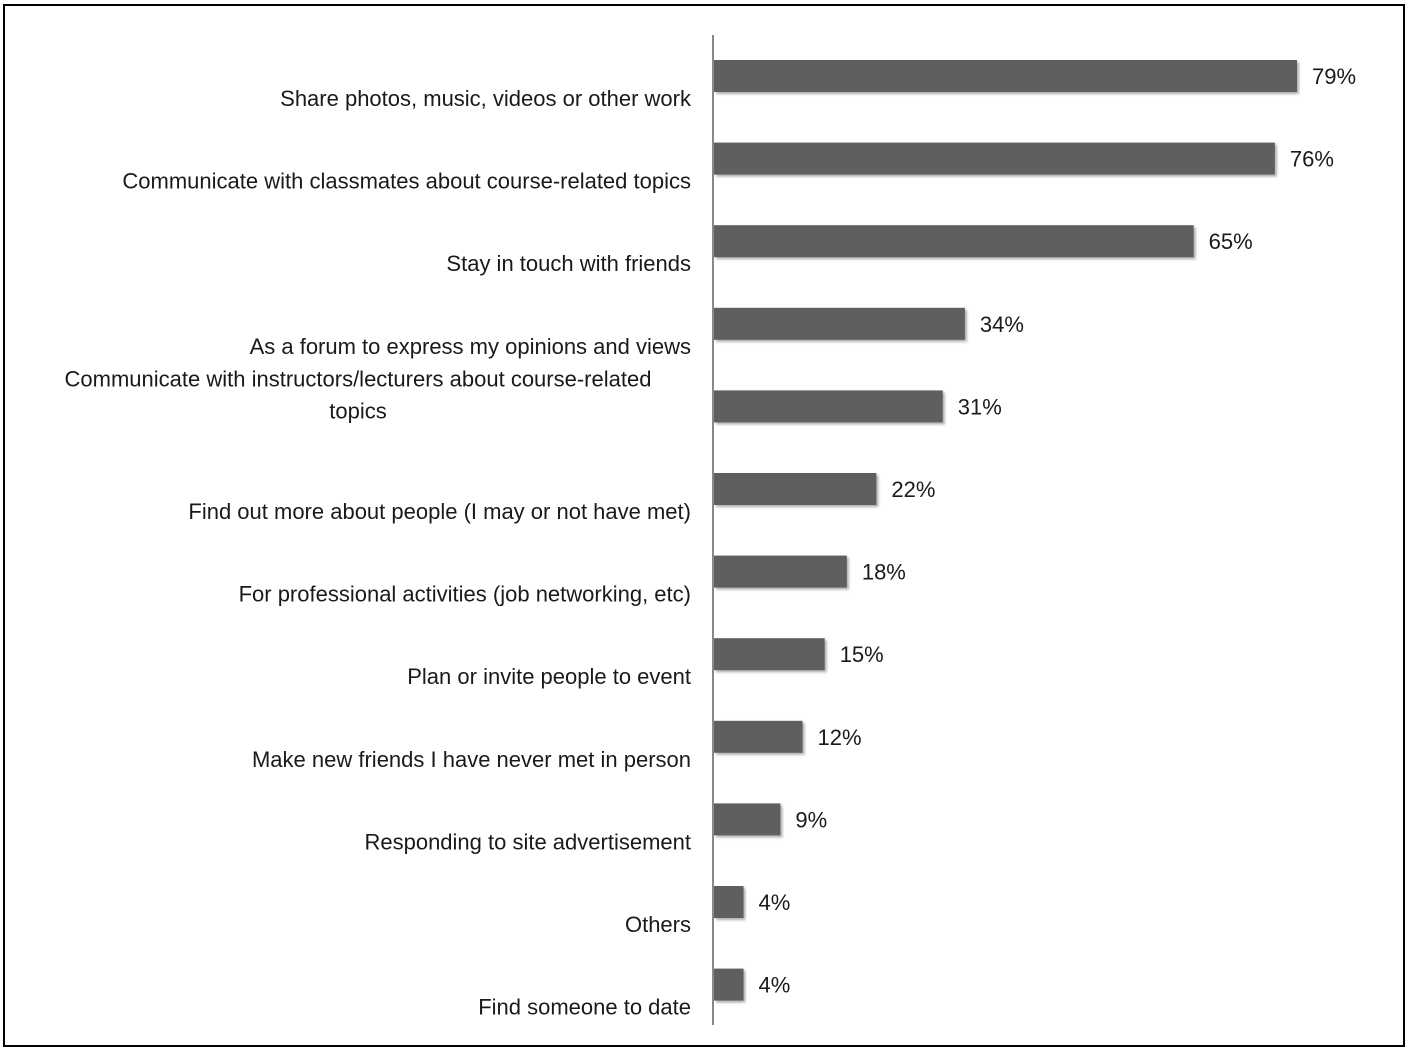  I want to click on category-label: Plan or invite people to event, so click(549, 676).